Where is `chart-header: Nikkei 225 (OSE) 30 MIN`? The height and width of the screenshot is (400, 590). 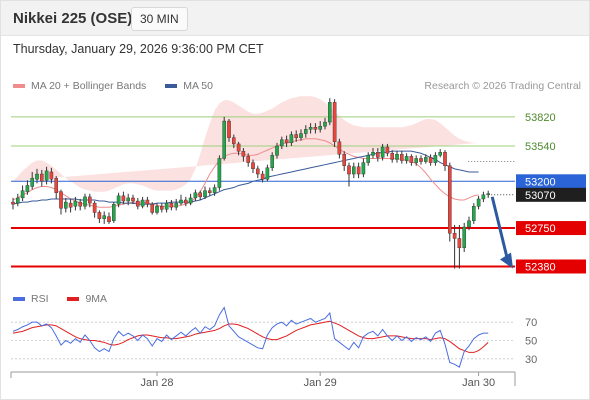
chart-header: Nikkei 225 (OSE) 30 MIN is located at coordinates (295, 18).